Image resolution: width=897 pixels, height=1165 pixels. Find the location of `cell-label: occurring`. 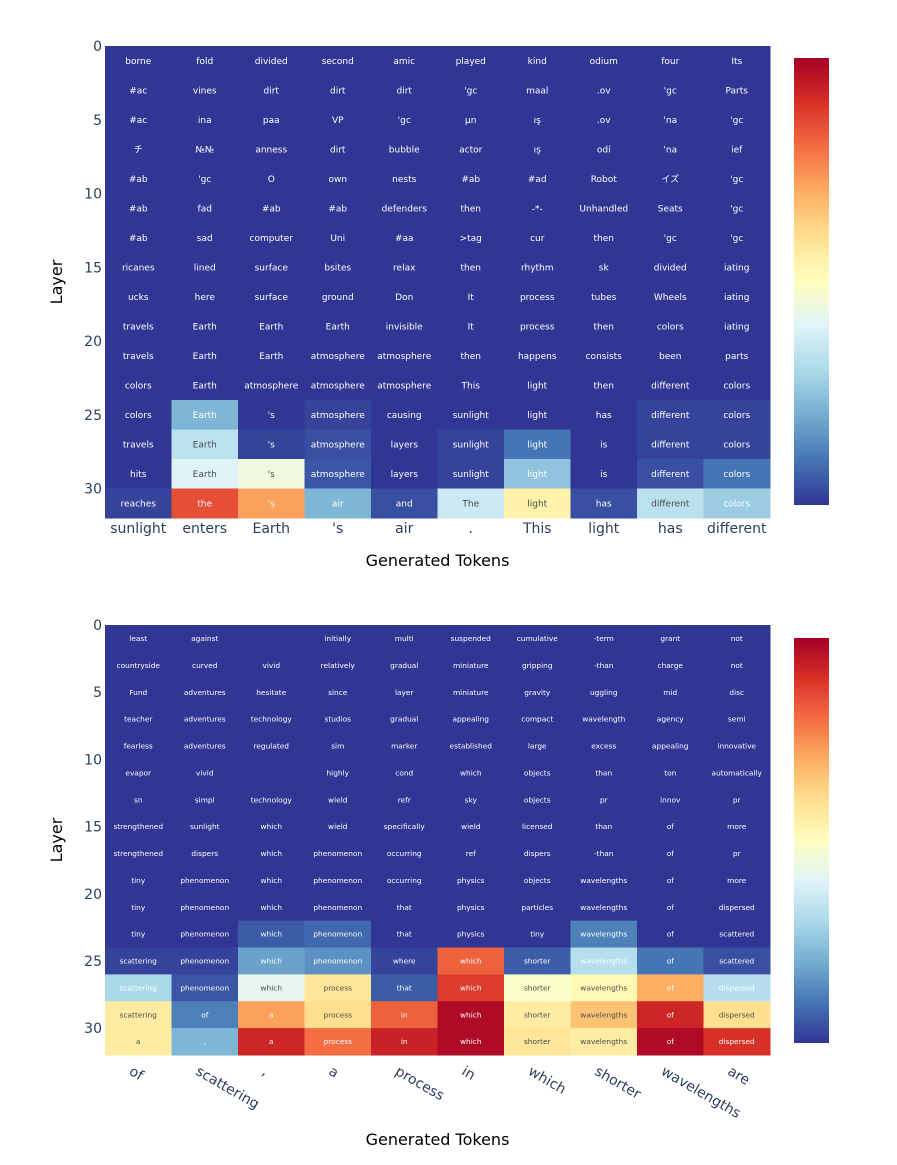

cell-label: occurring is located at coordinates (404, 880).